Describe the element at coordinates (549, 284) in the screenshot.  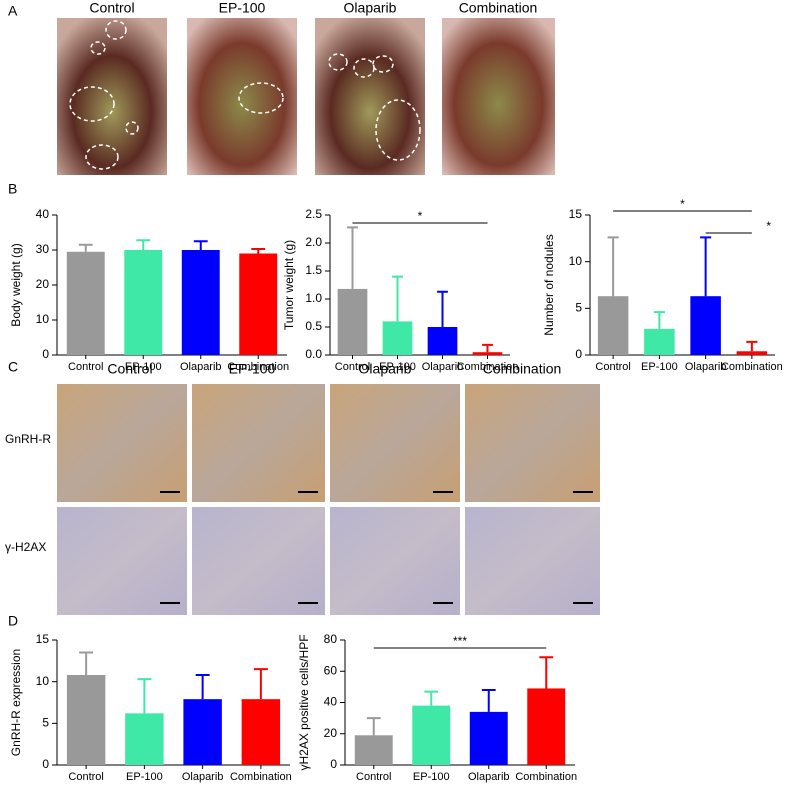
I see `y-axis-label: Number of nodules` at that location.